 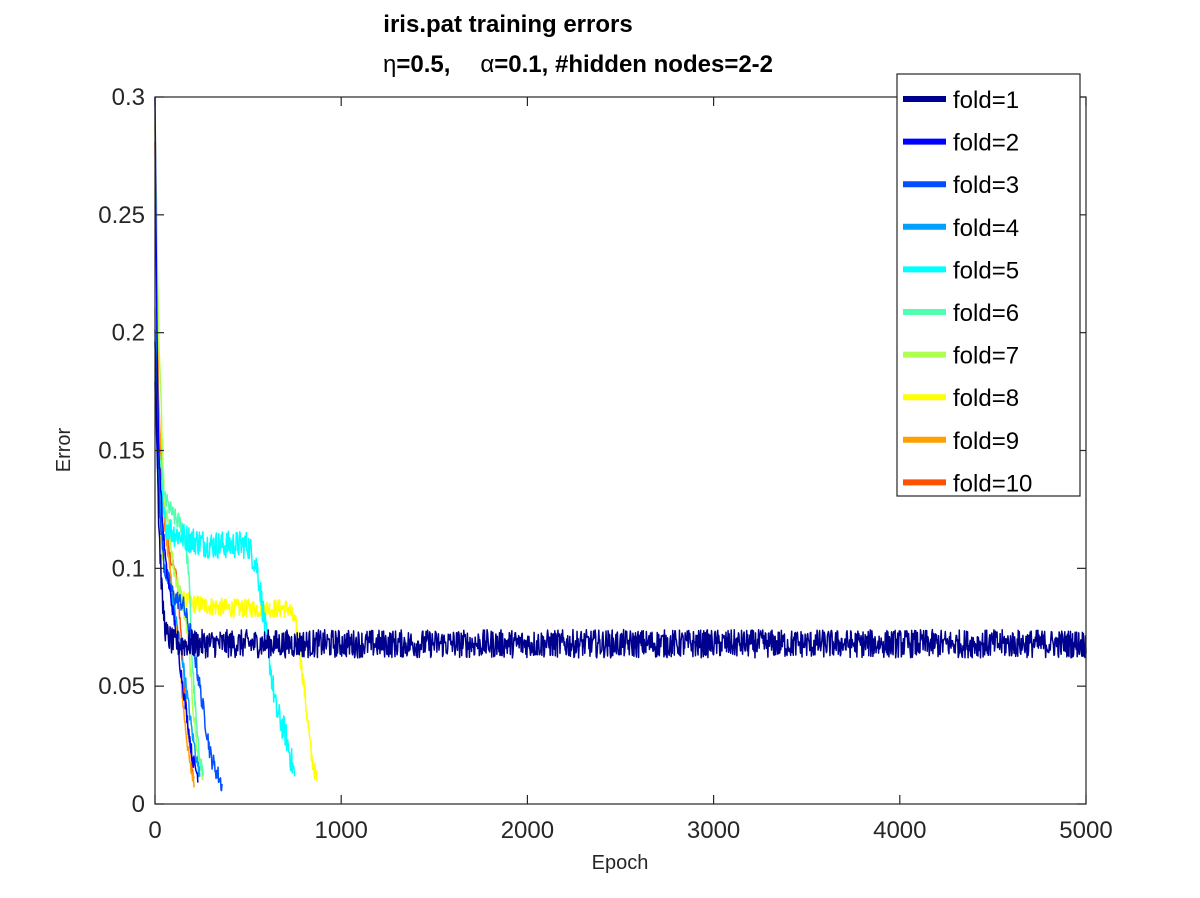 I want to click on legend-label: fold=3, so click(x=986, y=185).